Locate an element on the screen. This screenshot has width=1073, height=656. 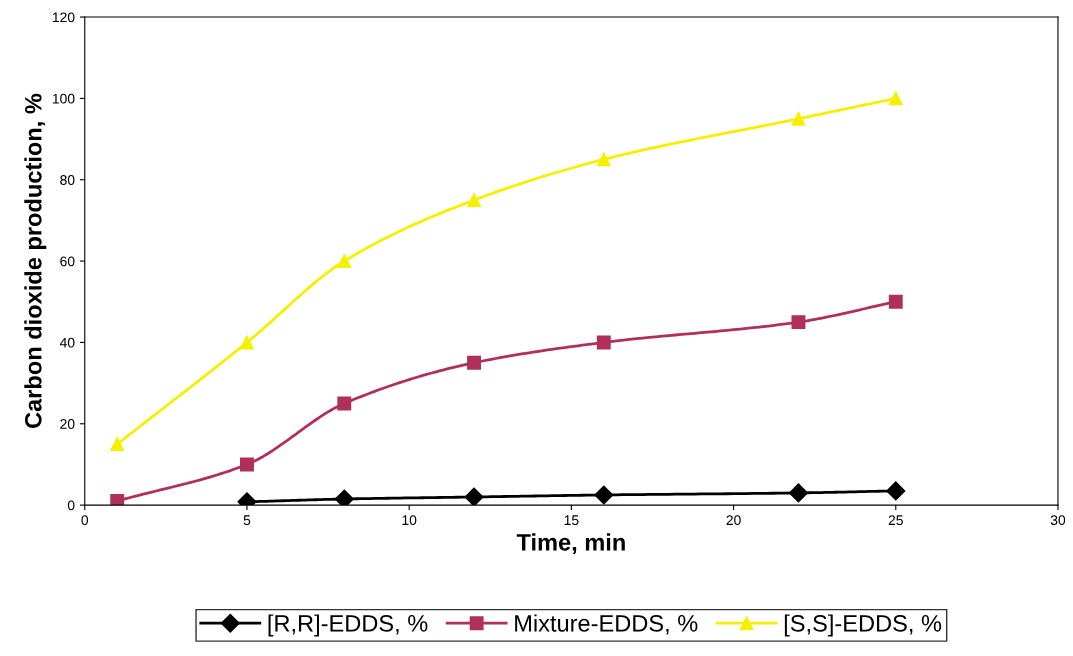
legend-label: [S,S]-EDDS, % is located at coordinates (863, 625).